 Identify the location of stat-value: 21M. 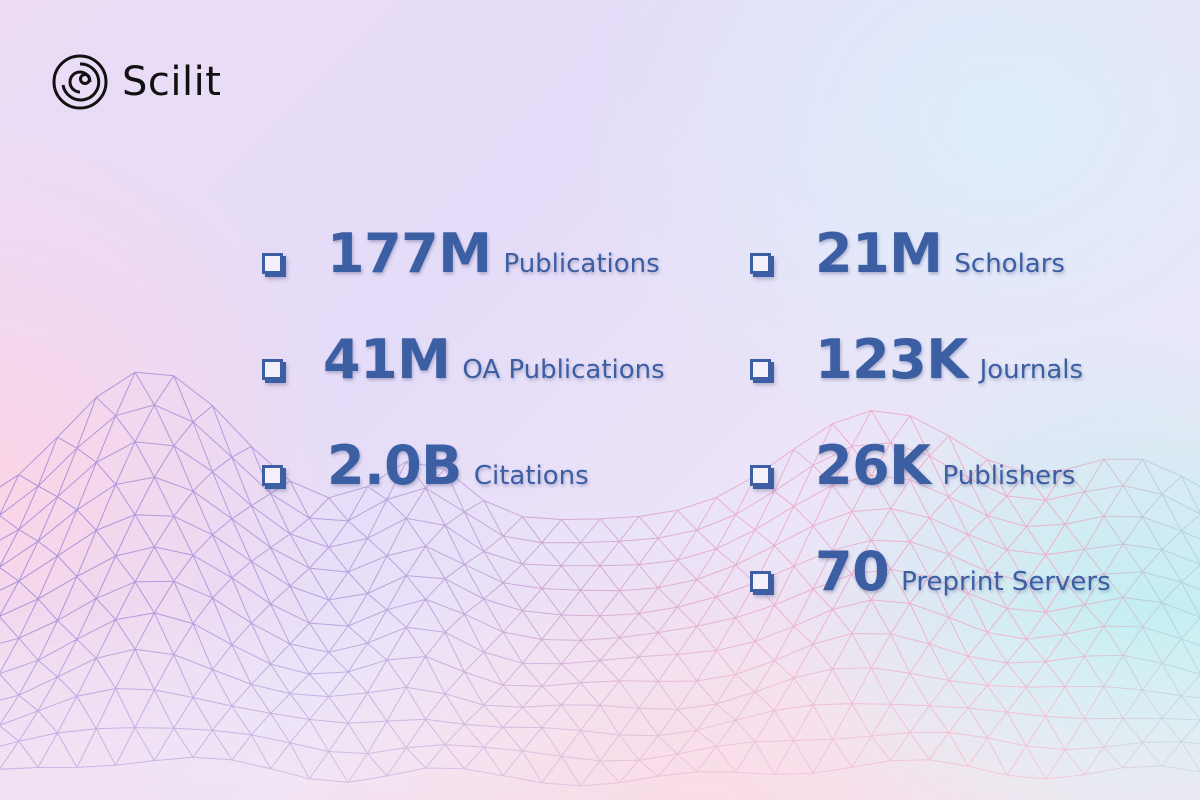
(879, 253).